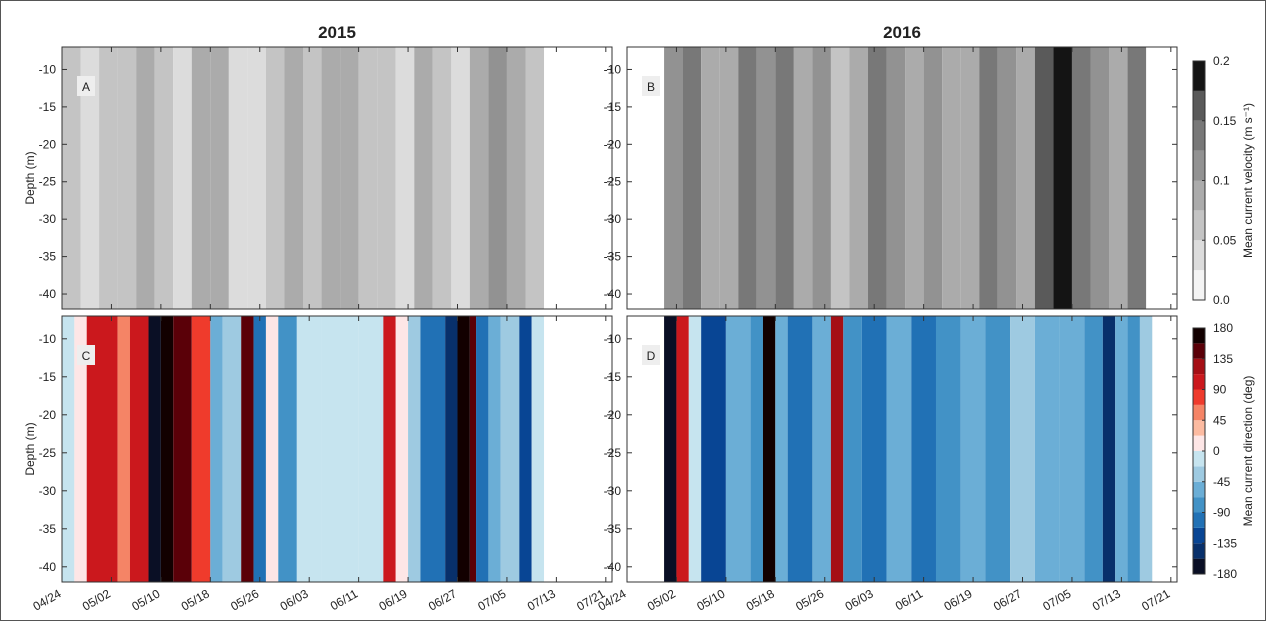  Describe the element at coordinates (1221, 181) in the screenshot. I see `colorbar-tick-label: 0.1` at that location.